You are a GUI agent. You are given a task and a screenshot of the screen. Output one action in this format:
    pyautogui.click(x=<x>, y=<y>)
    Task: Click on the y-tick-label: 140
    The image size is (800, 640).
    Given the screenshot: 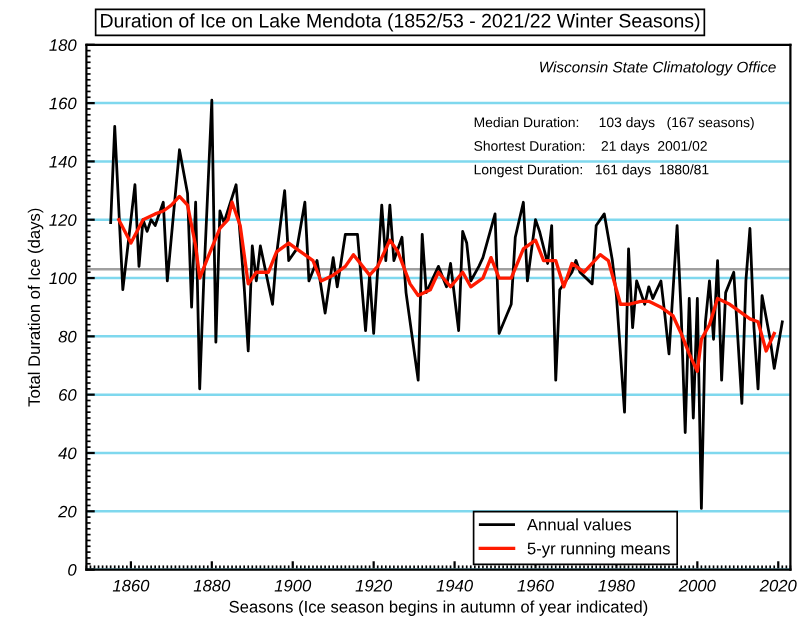 What is the action you would take?
    pyautogui.click(x=63, y=161)
    